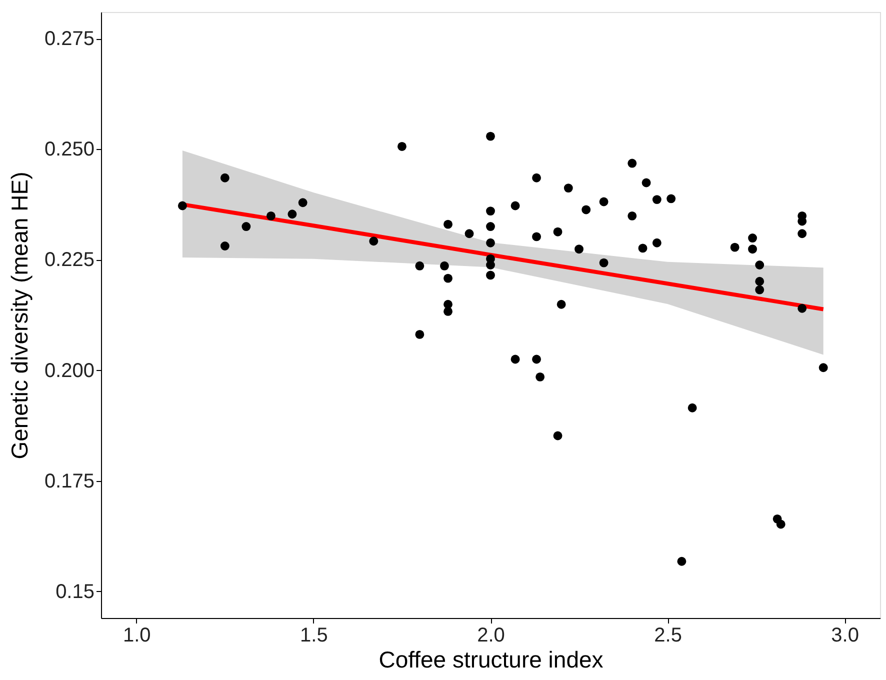 This screenshot has width=886, height=680. Describe the element at coordinates (75, 591) in the screenshot. I see `y-tick-label: 0.15` at that location.